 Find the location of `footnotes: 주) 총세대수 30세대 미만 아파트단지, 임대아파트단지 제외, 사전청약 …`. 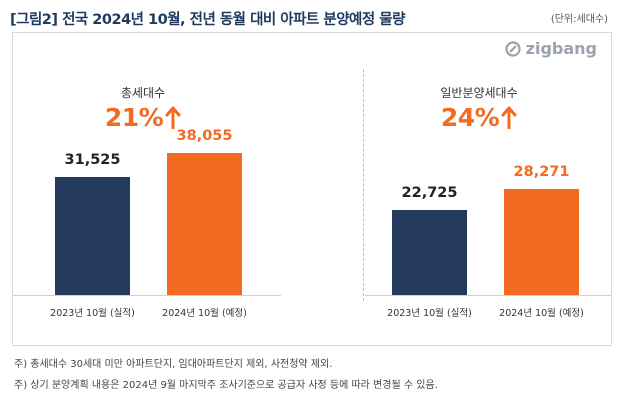

footnotes: 주) 총세대수 30세대 미만 아파트단지, 임대아파트단지 제외, 사전청약 … is located at coordinates (226, 375).